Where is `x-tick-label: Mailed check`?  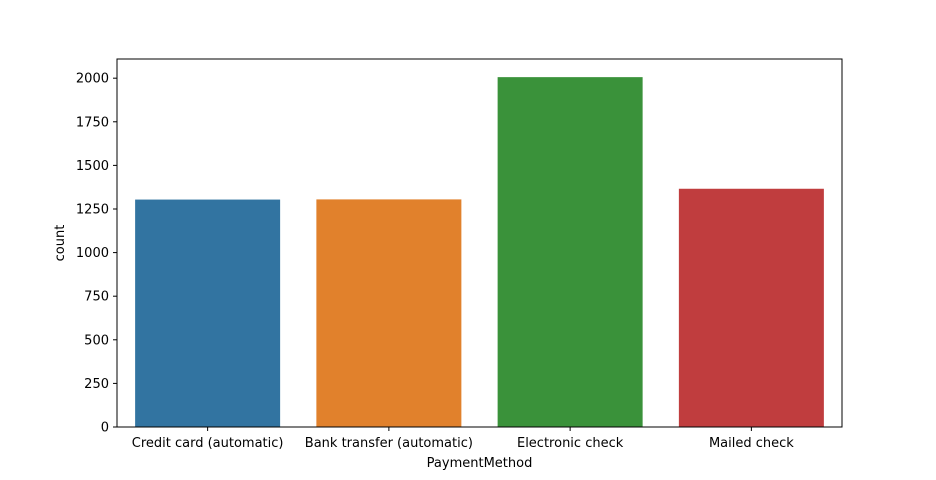
x-tick-label: Mailed check is located at coordinates (751, 443).